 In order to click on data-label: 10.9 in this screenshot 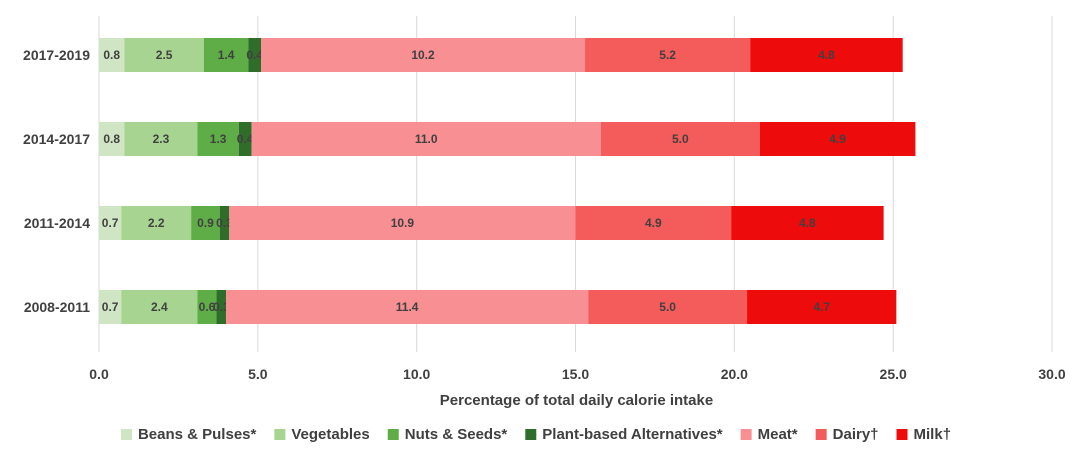, I will do `click(403, 223)`.